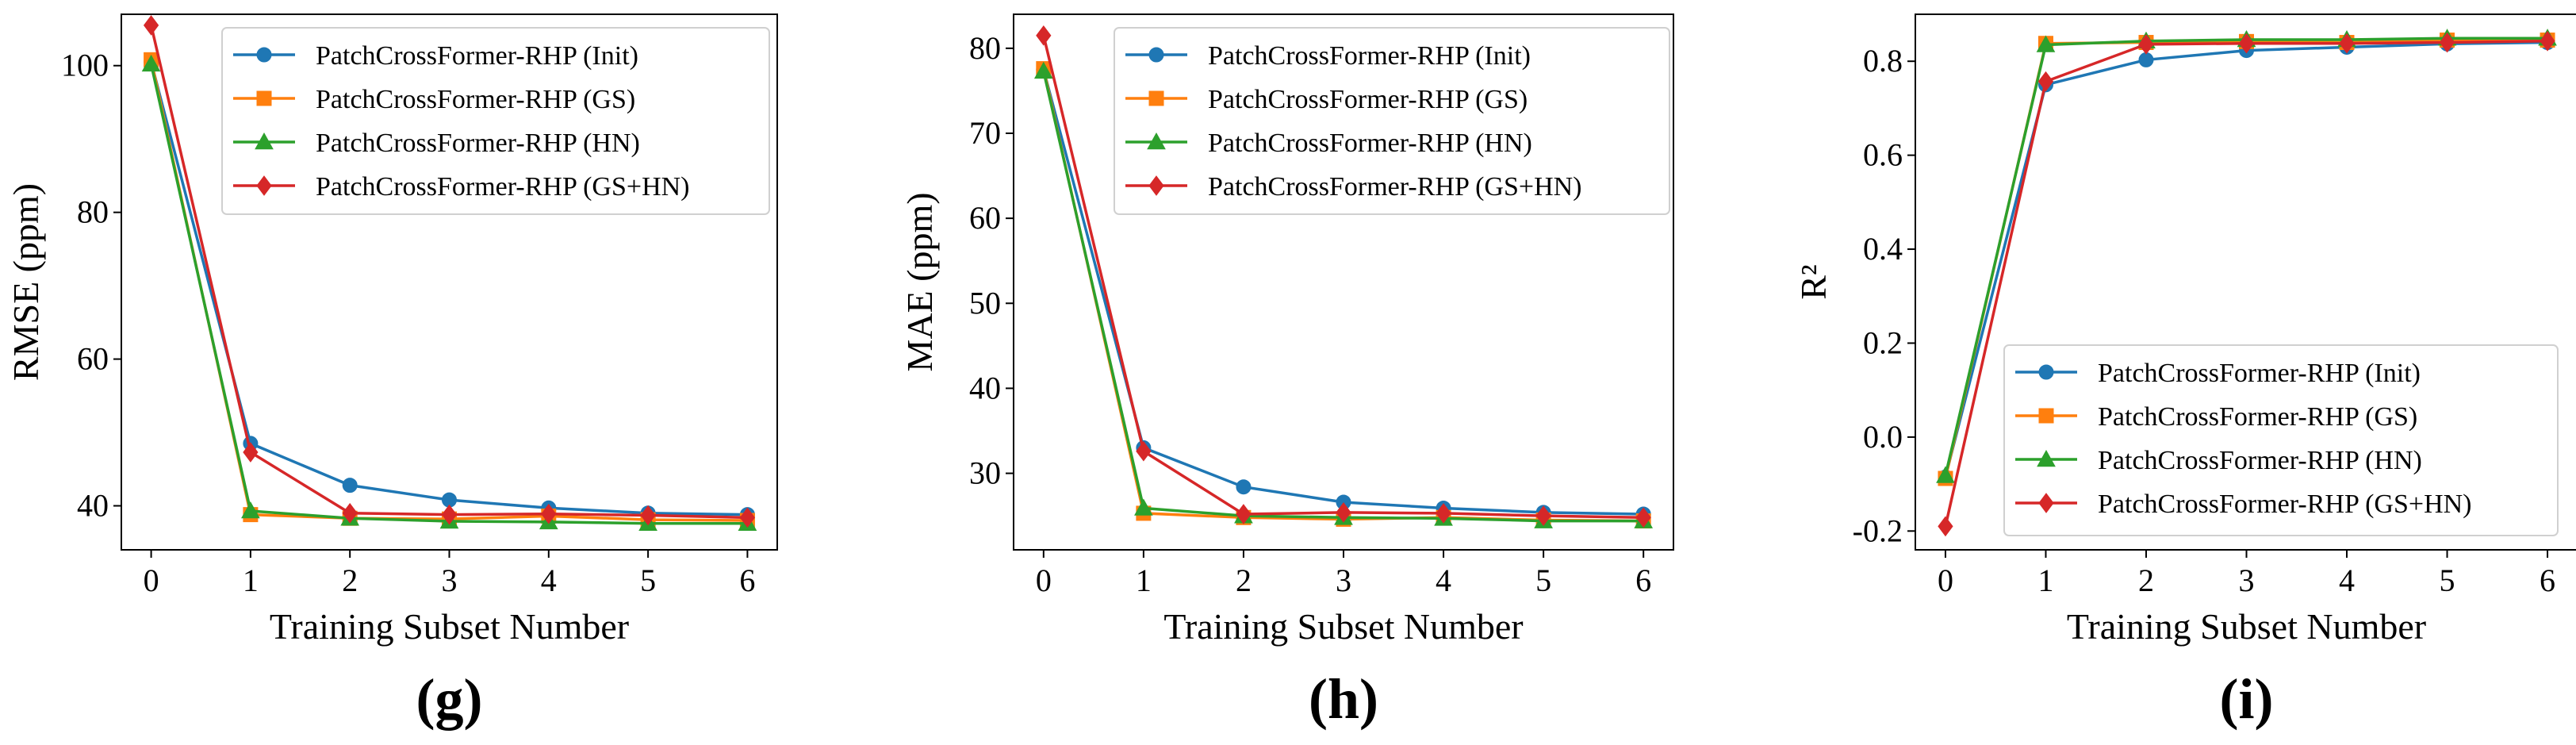 The height and width of the screenshot is (745, 2576). Describe the element at coordinates (26, 282) in the screenshot. I see `y-axis-label: RMSE (ppm)` at that location.